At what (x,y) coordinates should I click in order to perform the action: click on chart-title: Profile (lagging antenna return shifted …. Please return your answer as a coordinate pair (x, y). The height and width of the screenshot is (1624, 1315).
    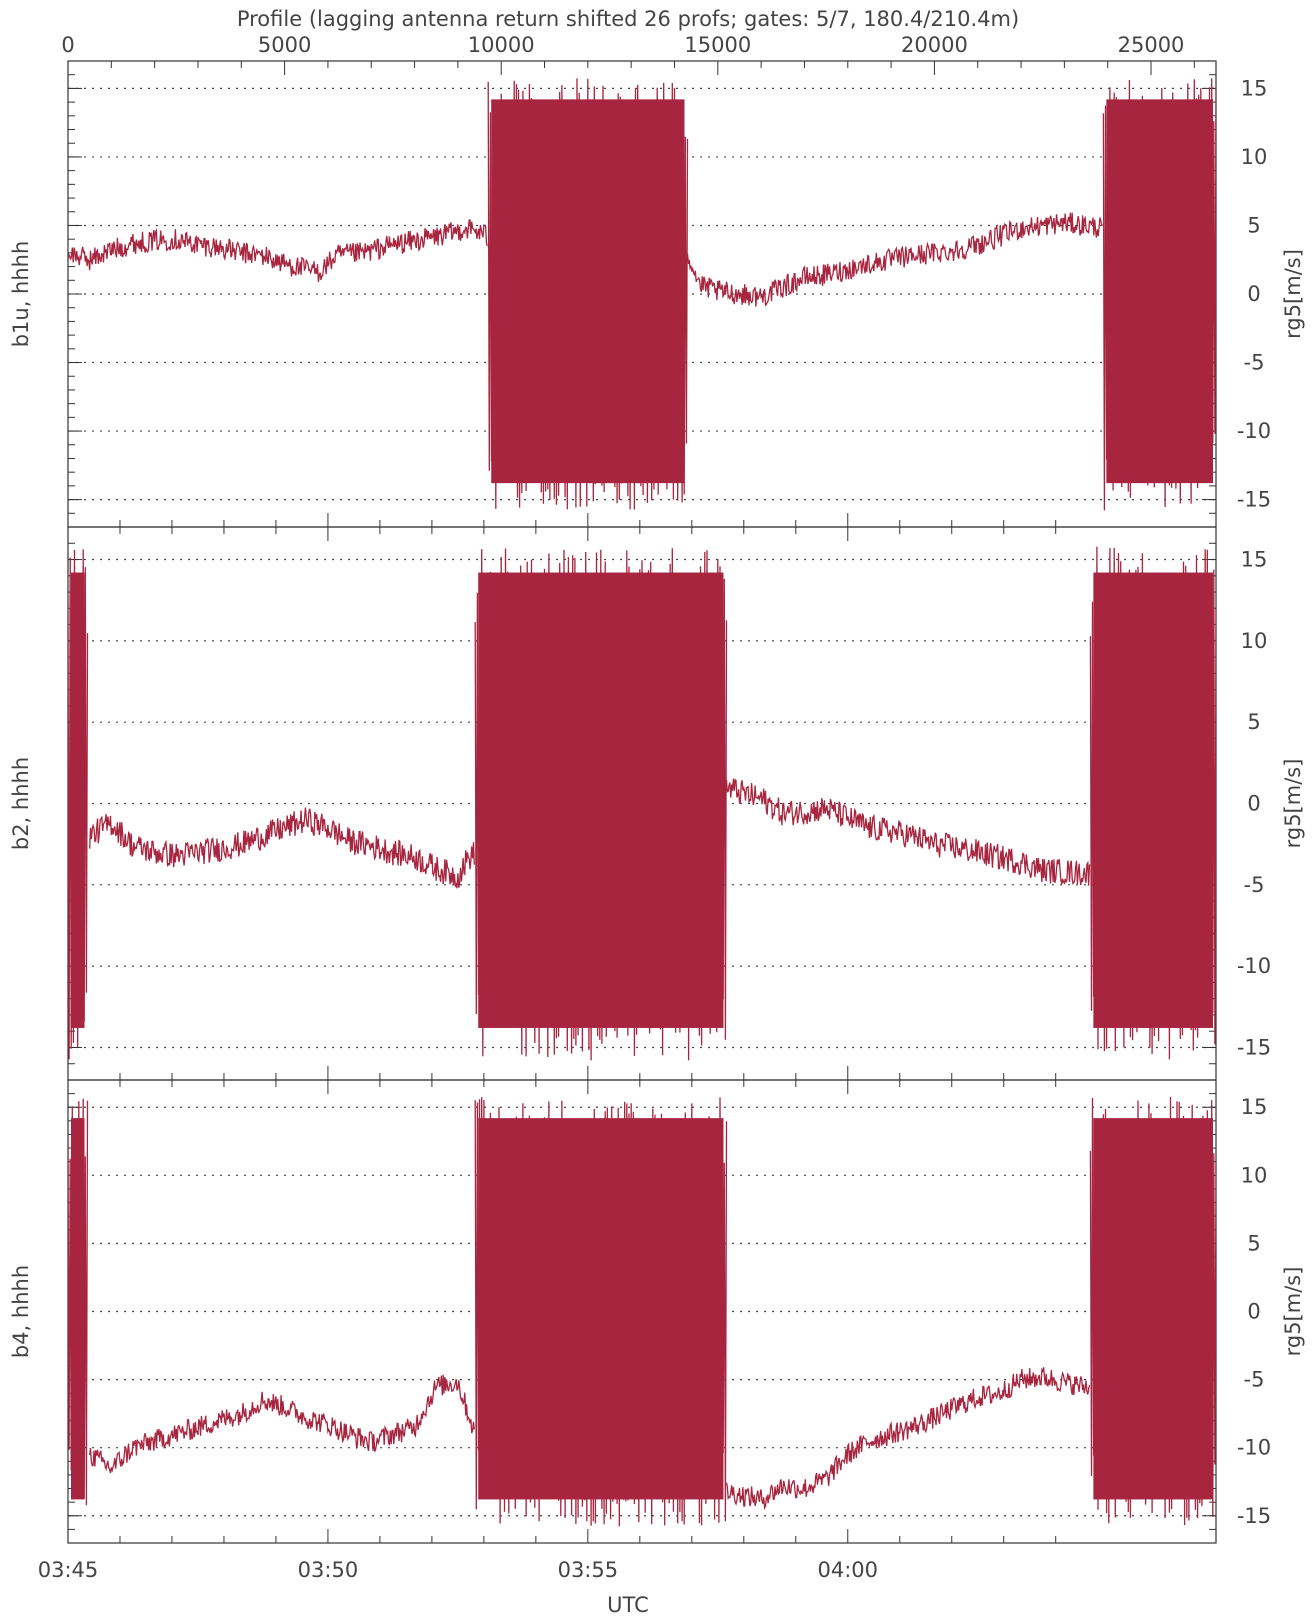
    Looking at the image, I should click on (628, 19).